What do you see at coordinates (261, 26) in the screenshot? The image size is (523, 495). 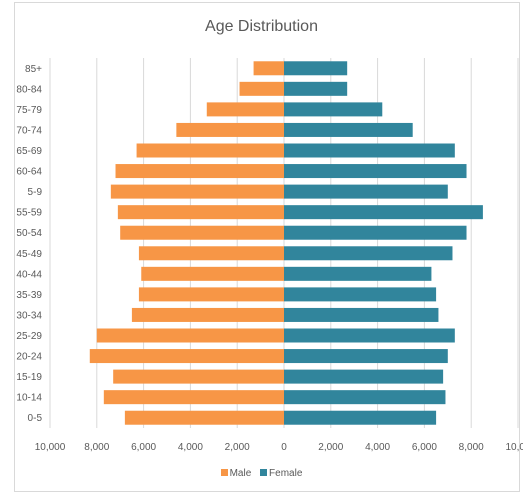 I see `chart-title: Age Distribution` at bounding box center [261, 26].